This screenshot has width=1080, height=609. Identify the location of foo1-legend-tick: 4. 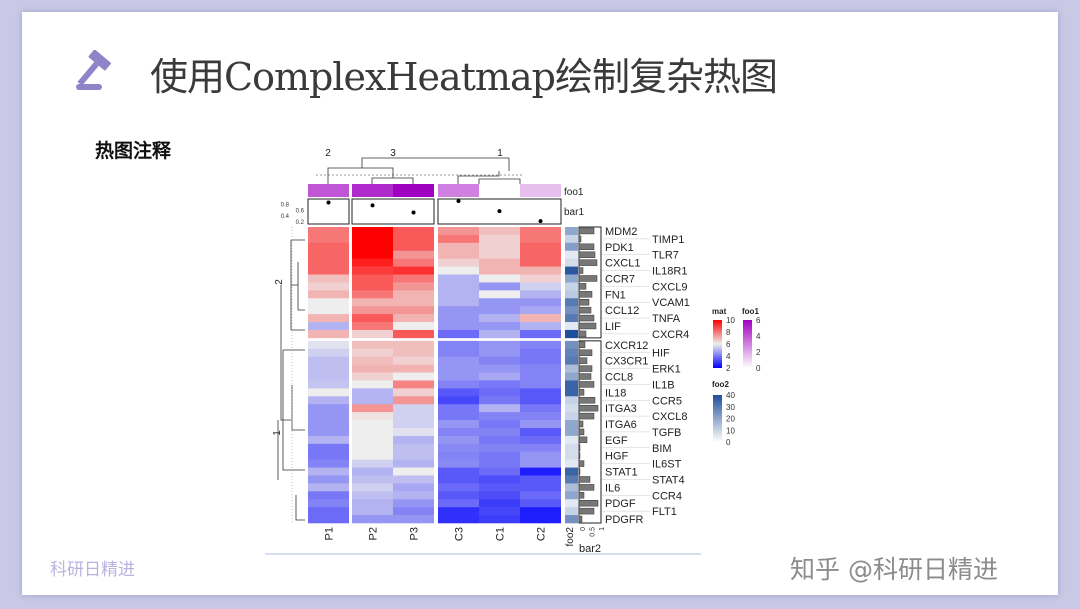
(758, 336).